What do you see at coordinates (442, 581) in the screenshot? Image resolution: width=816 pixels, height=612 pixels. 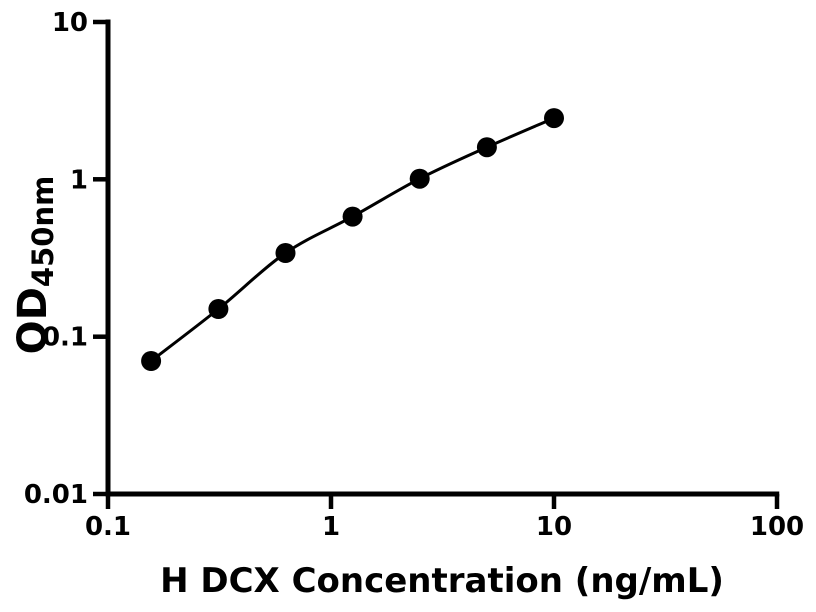 I see `x-axis-title: H DCX Concentration (ng/mL)` at bounding box center [442, 581].